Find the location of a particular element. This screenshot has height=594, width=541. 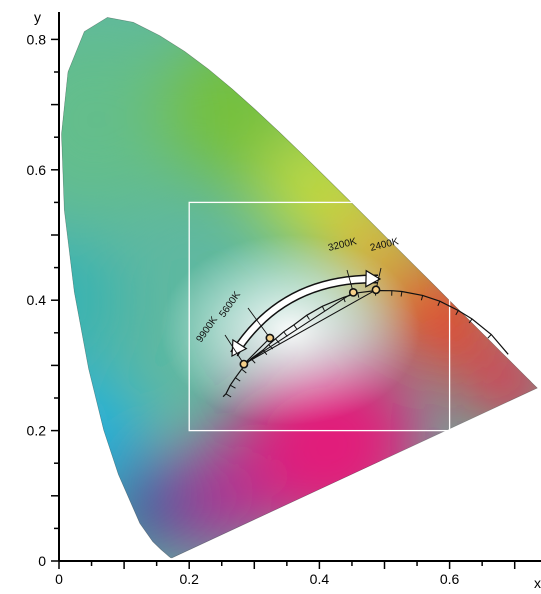

y-tick-label: 0.4 is located at coordinates (37, 300).